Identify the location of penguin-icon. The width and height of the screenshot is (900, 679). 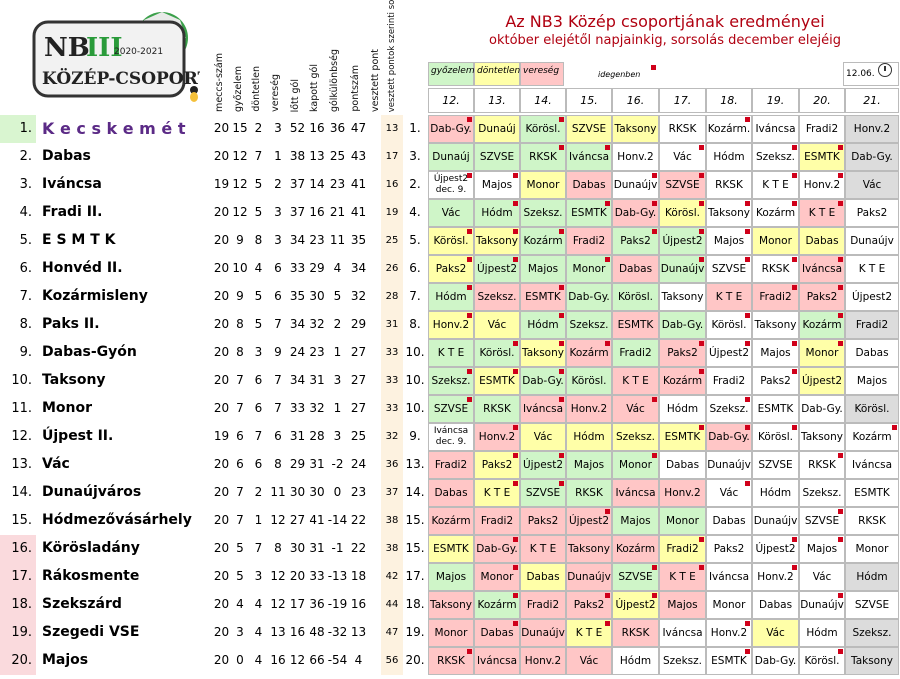
(194, 90).